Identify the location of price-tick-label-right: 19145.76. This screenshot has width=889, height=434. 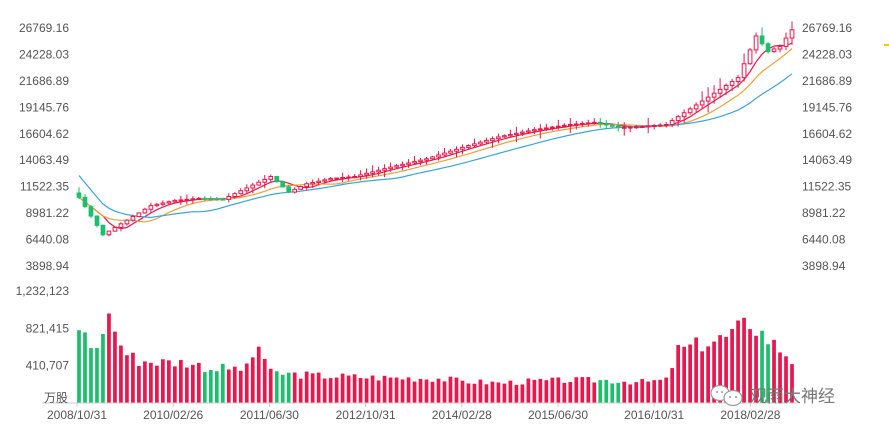
(827, 107).